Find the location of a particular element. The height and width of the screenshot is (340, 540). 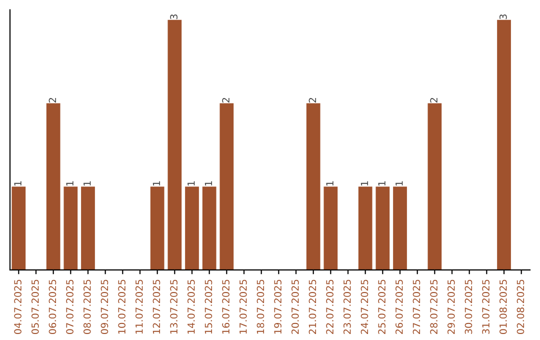

x-tick-label: 17.07.2025 is located at coordinates (243, 307).